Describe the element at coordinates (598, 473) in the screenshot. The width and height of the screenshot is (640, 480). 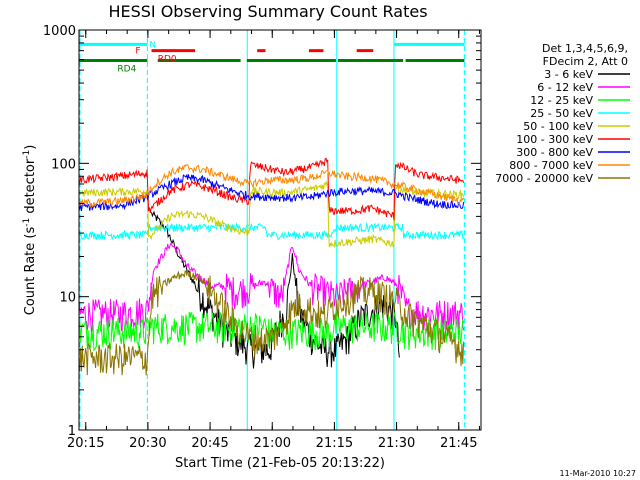
I see `date-stamp: 11-Mar-2010 10:27` at that location.